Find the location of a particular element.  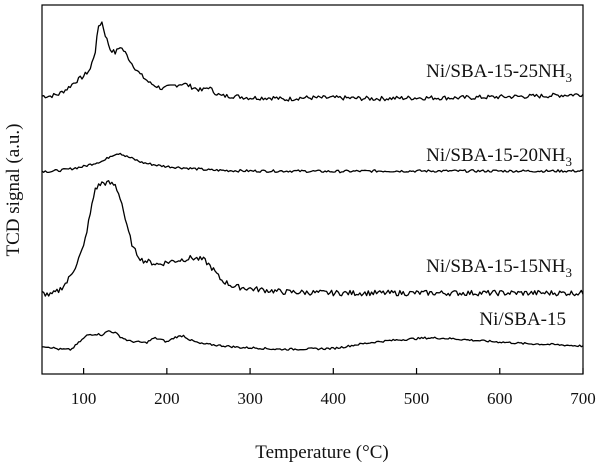

x-tick-label: 400 is located at coordinates (334, 398).